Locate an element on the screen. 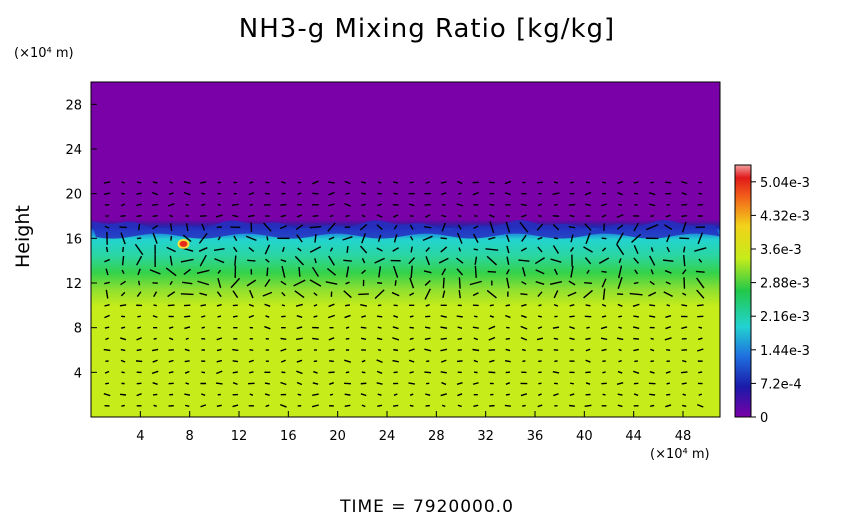 The image size is (854, 519). x-tick-label: 12 is located at coordinates (239, 436).